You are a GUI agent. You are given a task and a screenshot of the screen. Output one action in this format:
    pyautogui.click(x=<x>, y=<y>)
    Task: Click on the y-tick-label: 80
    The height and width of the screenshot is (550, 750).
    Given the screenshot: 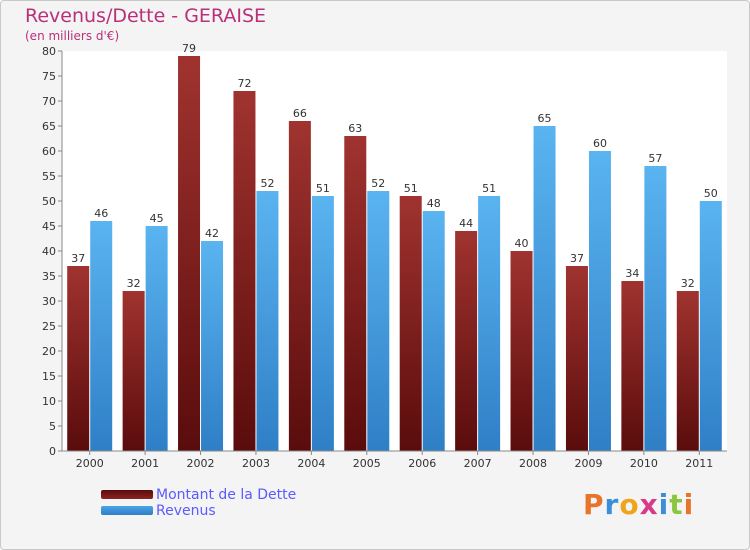 What is the action you would take?
    pyautogui.click(x=49, y=51)
    